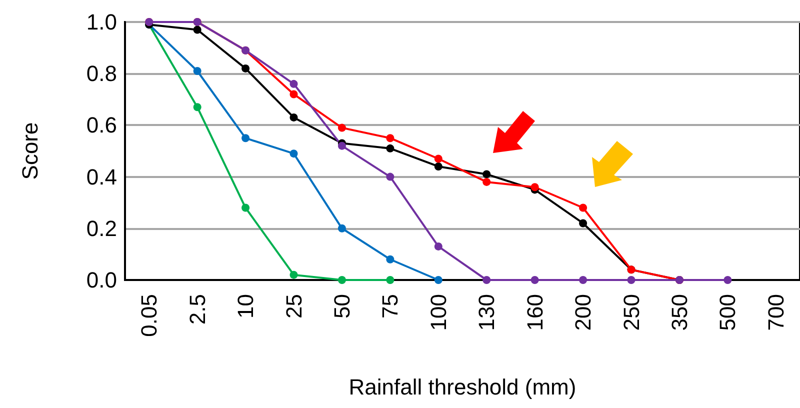 The image size is (800, 408). Describe the element at coordinates (341, 306) in the screenshot. I see `x-tick-label: 50` at that location.